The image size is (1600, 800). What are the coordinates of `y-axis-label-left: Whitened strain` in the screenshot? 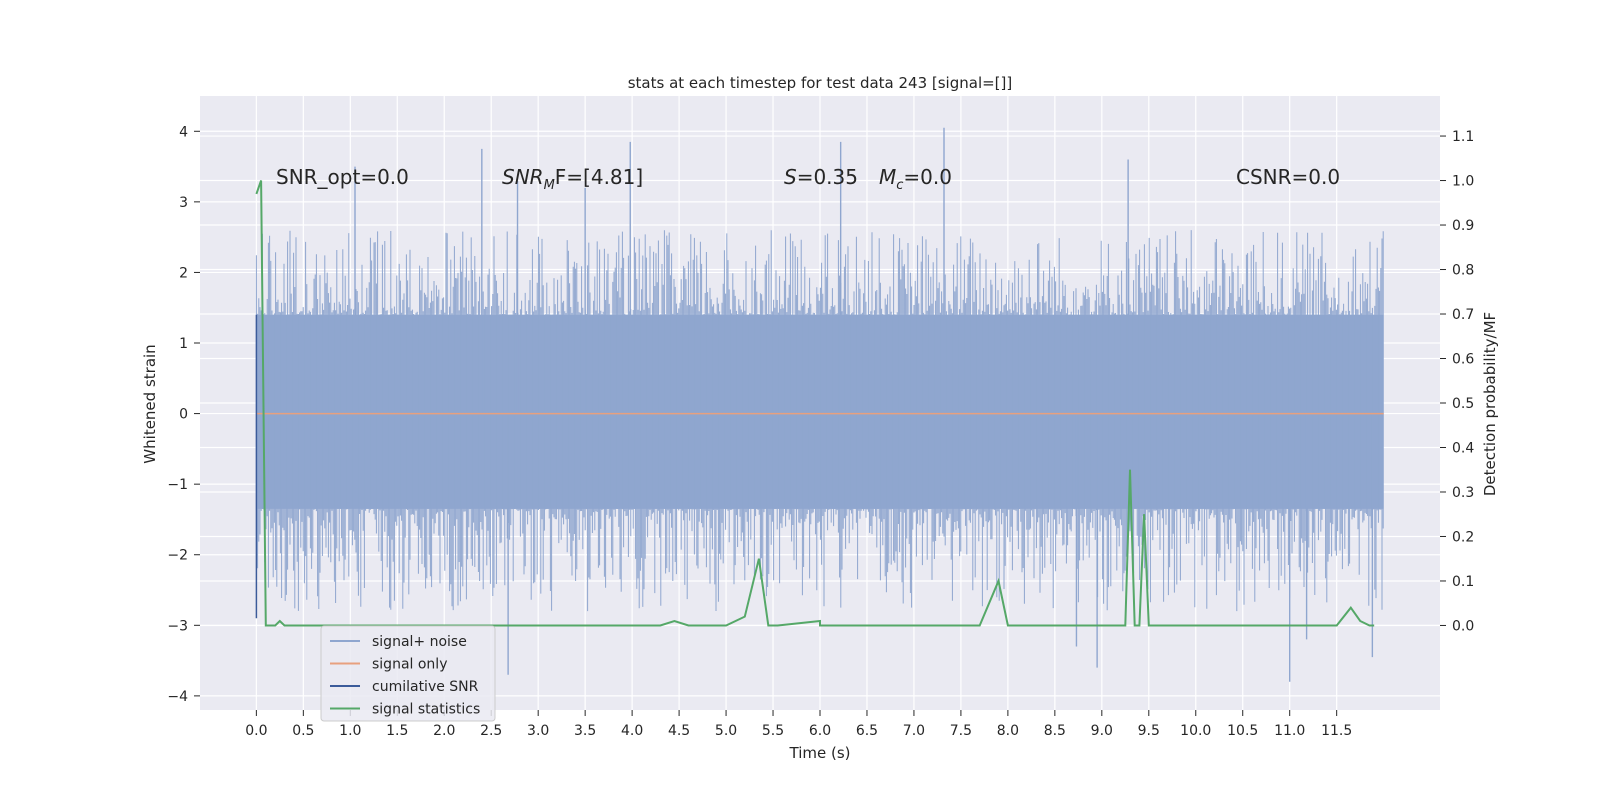 It's located at (150, 403).